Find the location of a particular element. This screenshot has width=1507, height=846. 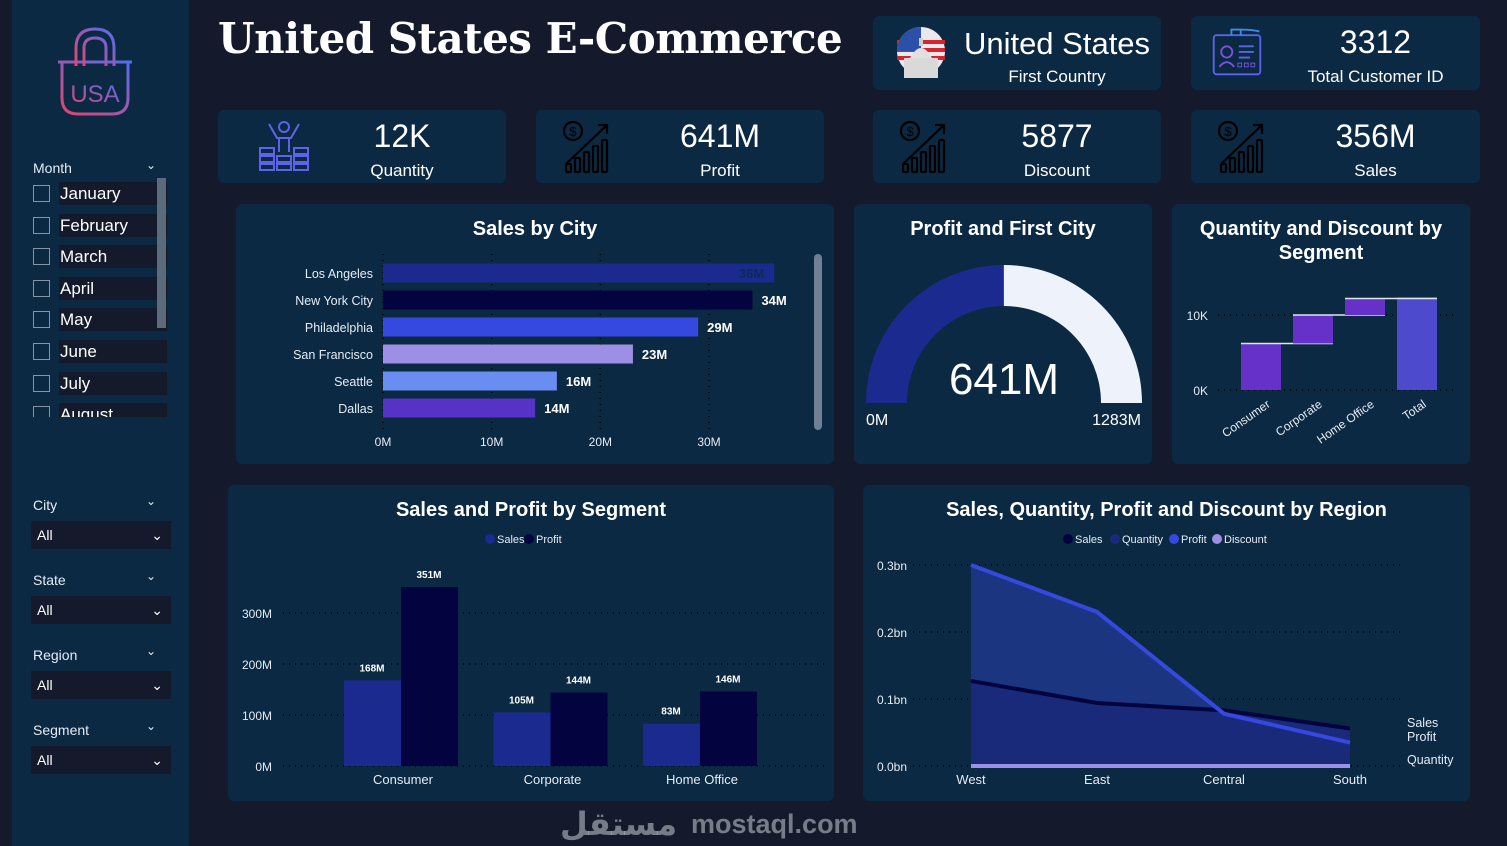

y-tick-label: 200M is located at coordinates (257, 665).